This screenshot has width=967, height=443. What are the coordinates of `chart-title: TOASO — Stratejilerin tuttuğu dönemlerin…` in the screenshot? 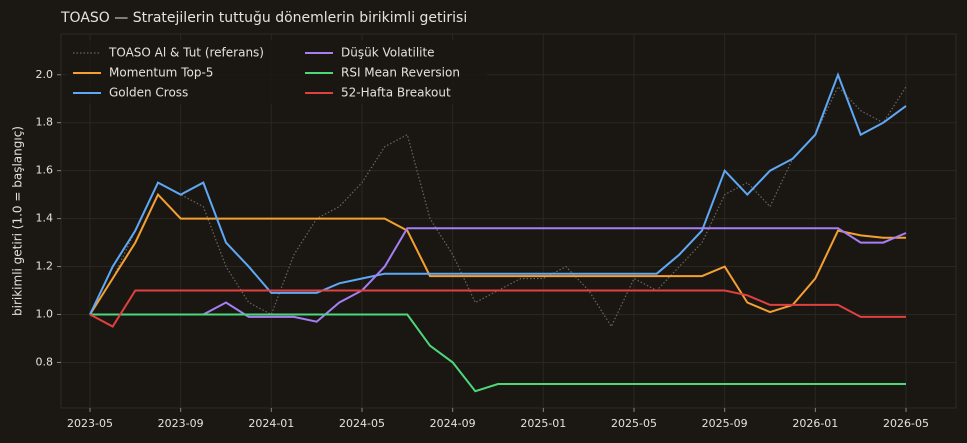 It's located at (263, 18).